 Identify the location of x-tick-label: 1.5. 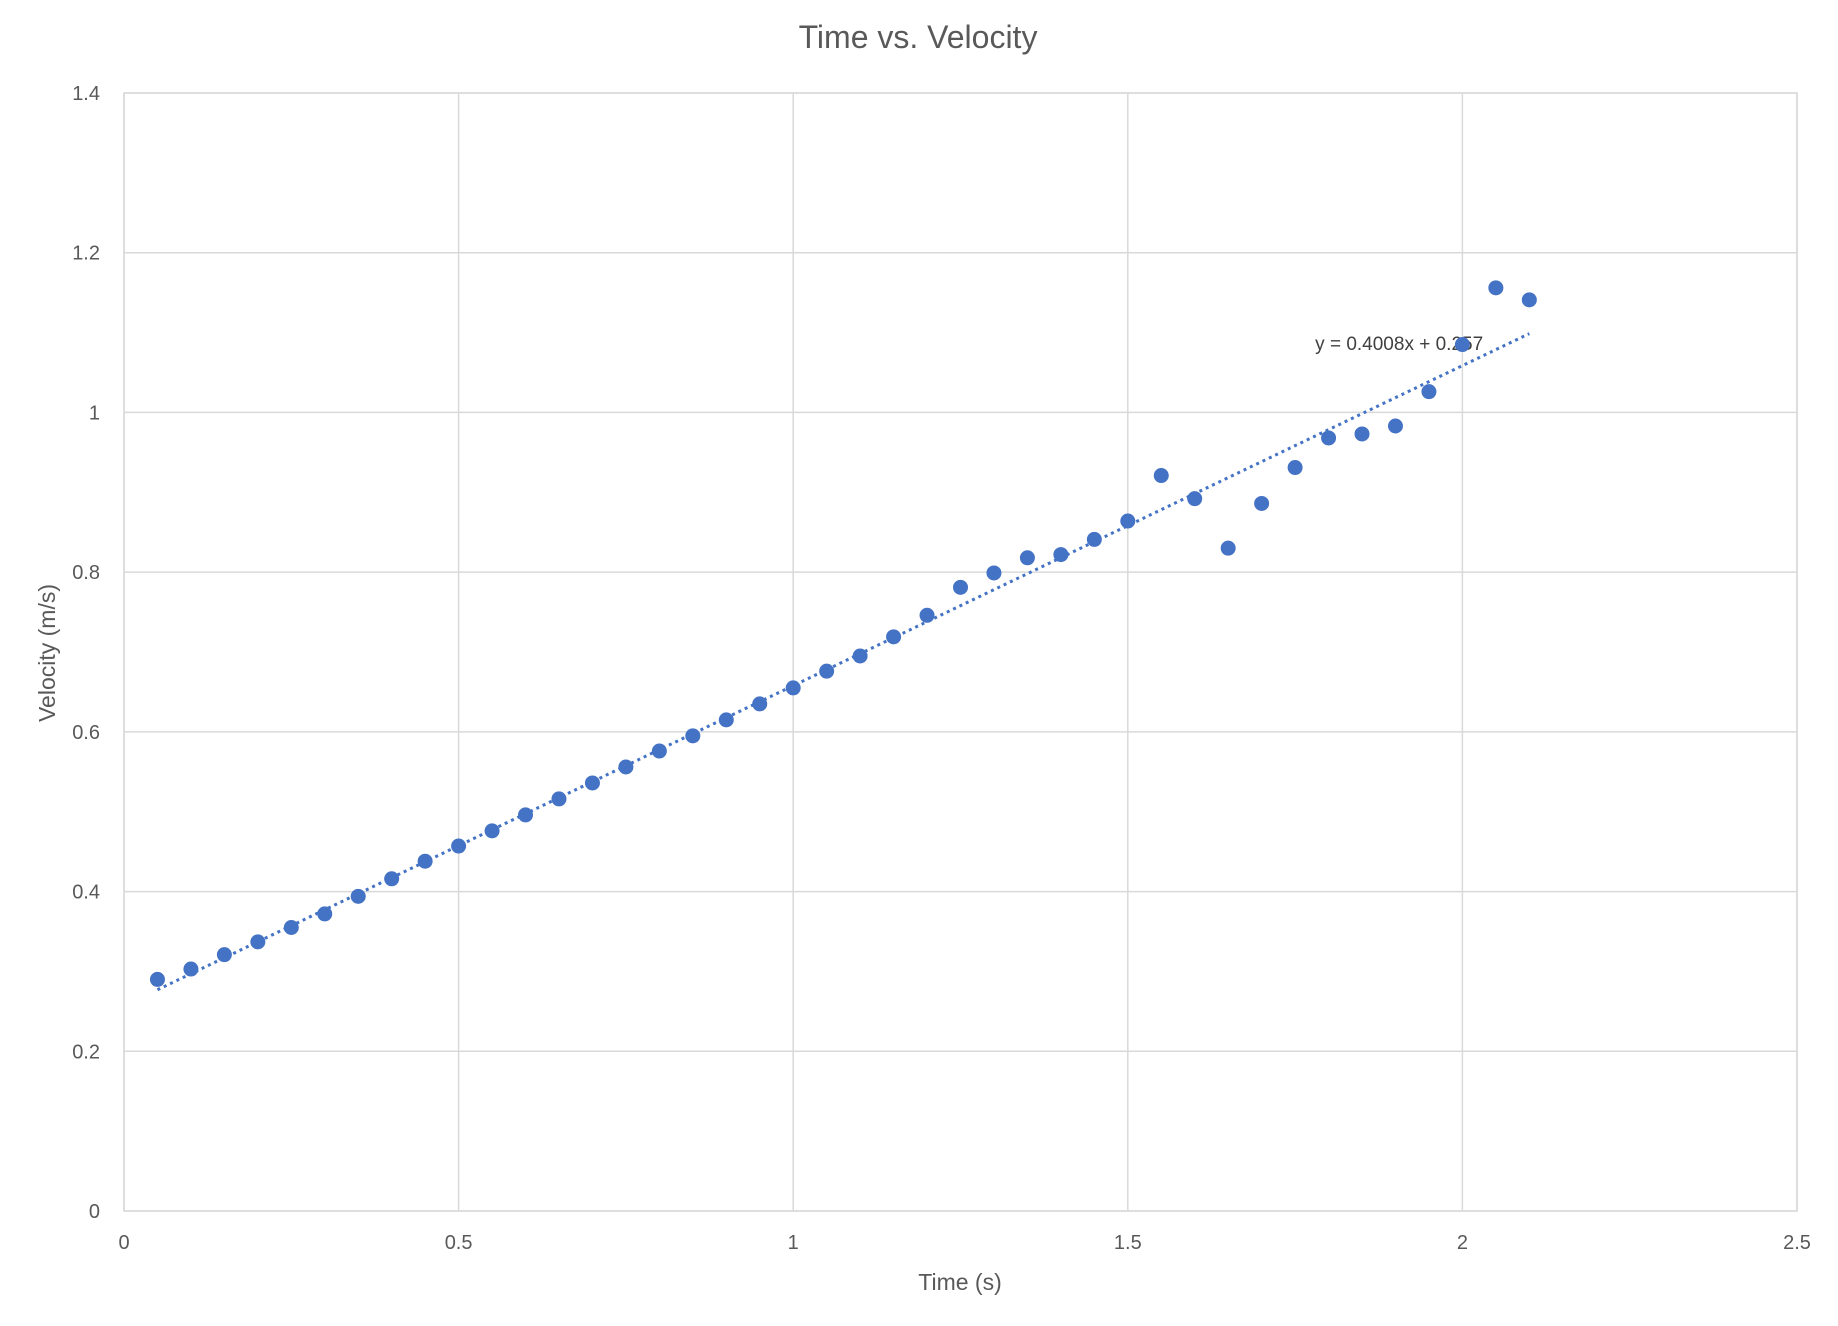
(1128, 1243).